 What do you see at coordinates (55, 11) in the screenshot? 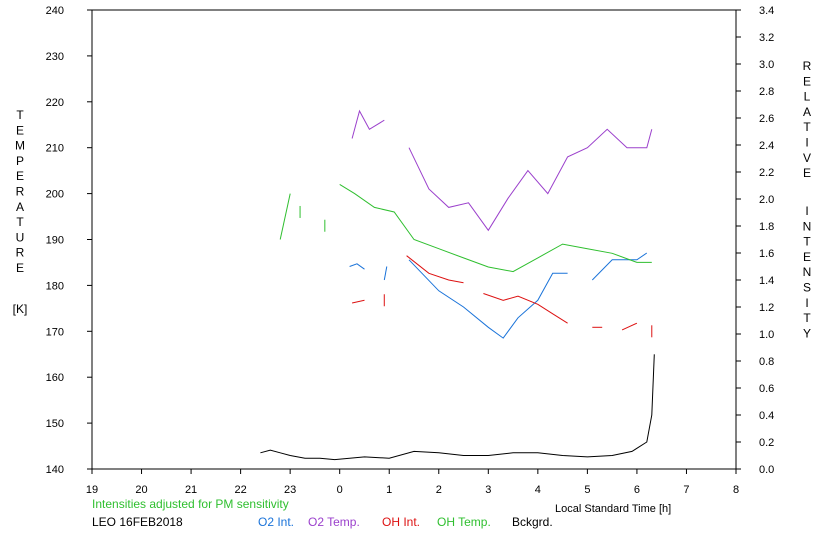
I see `y-left-tick-label: 240` at bounding box center [55, 11].